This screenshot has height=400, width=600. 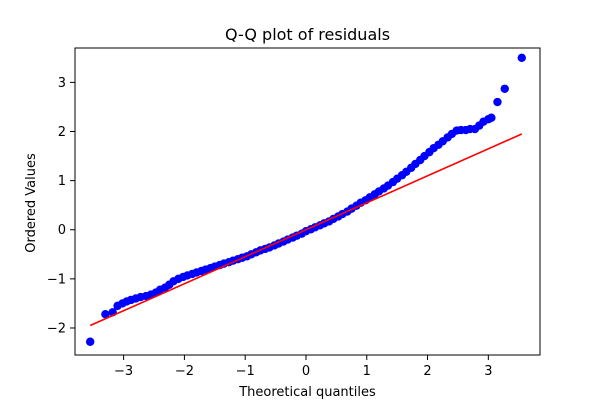 What do you see at coordinates (307, 392) in the screenshot?
I see `x-axis-label: Theoretical quantiles` at bounding box center [307, 392].